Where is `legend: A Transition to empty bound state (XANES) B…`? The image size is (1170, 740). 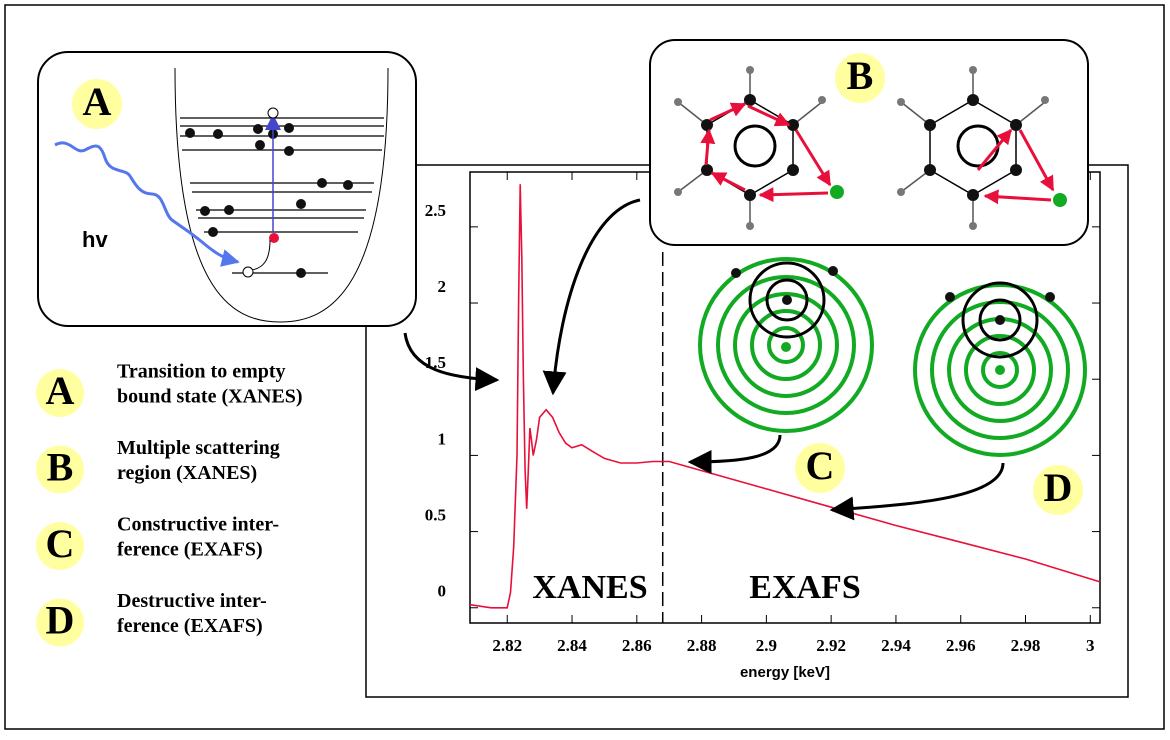 legend: A Transition to empty bound state (XANES) B… is located at coordinates (169, 504).